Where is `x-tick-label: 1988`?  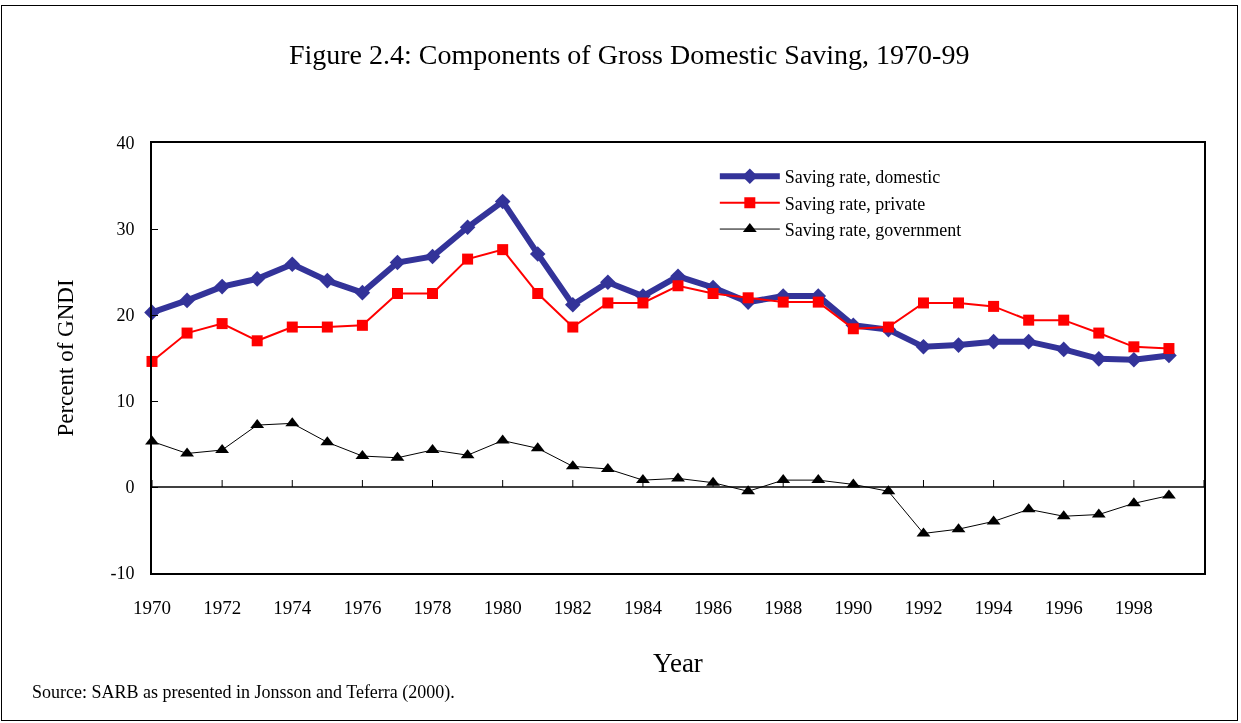
x-tick-label: 1988 is located at coordinates (783, 607).